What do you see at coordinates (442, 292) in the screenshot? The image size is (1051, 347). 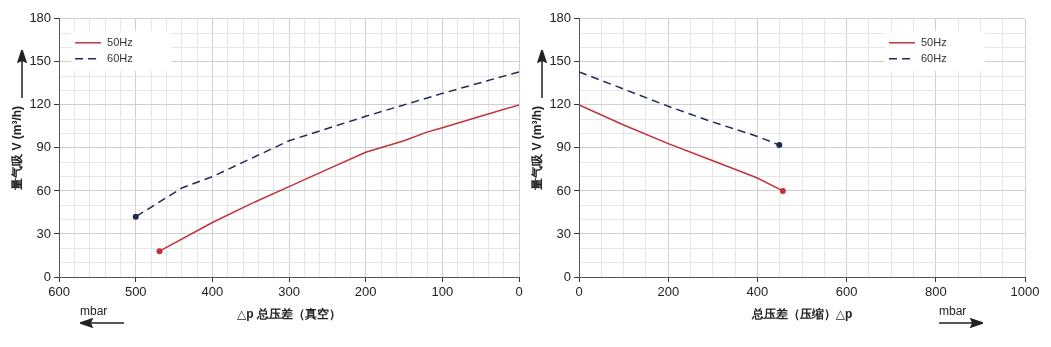 I see `x-tick-label: 100` at bounding box center [442, 292].